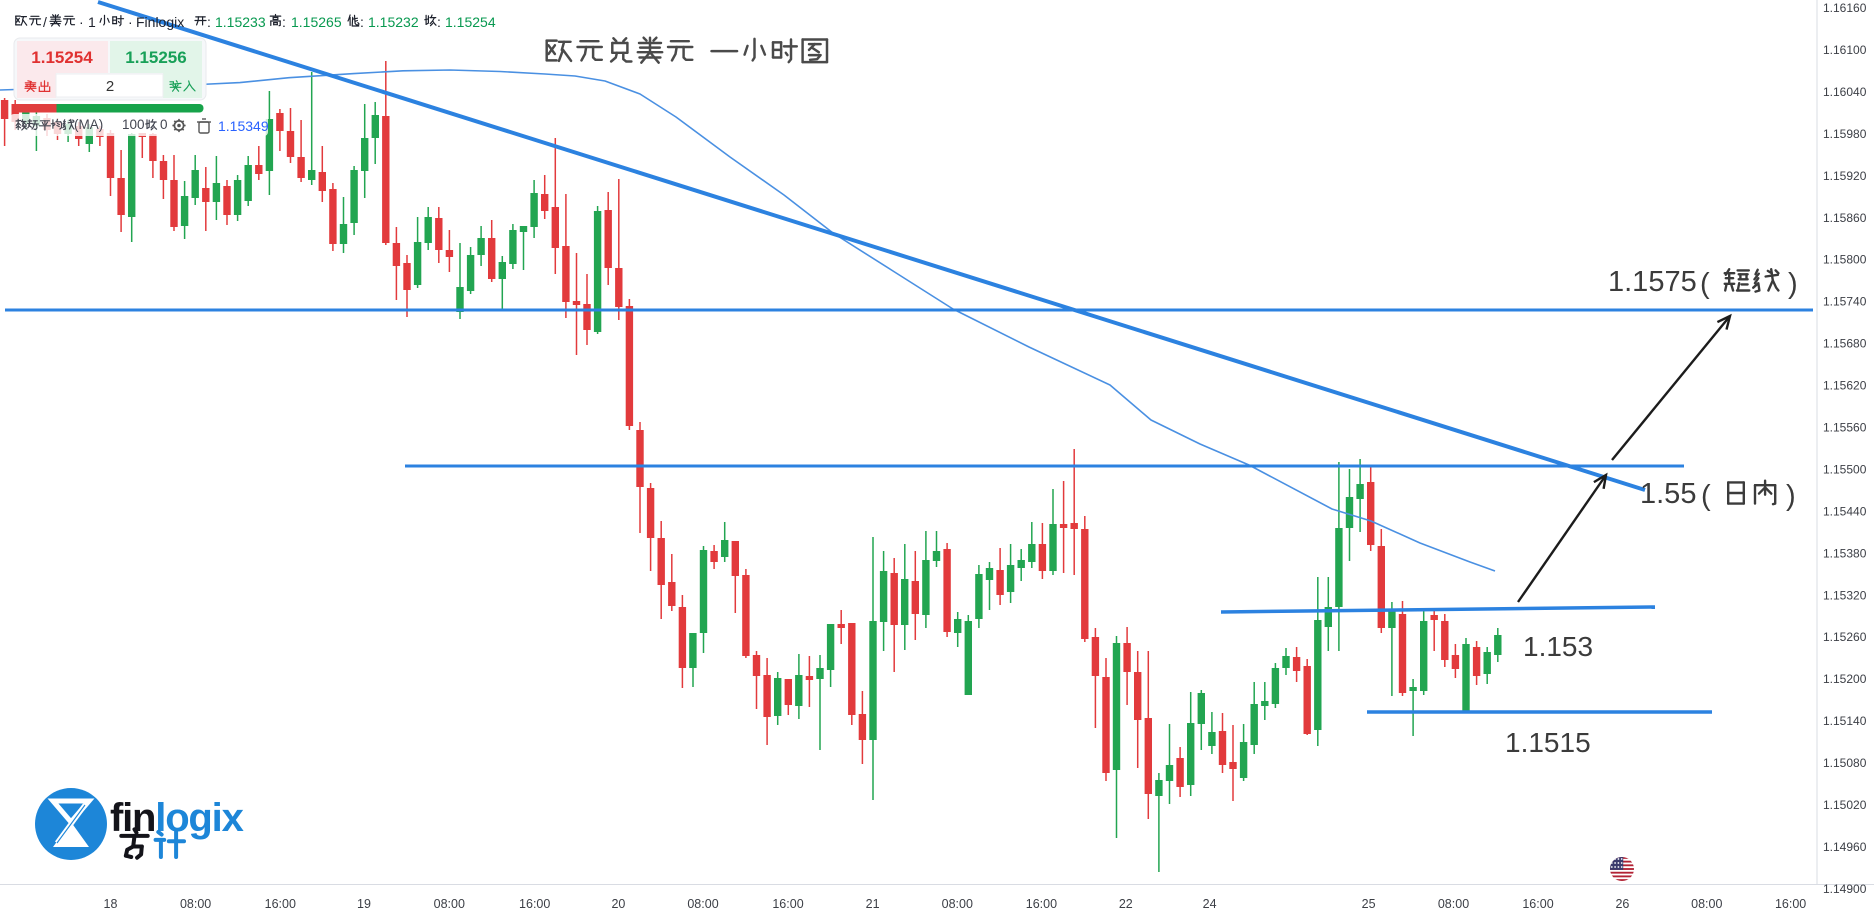  Describe the element at coordinates (1845, 595) in the screenshot. I see `svg-text: 1.15320` at that location.